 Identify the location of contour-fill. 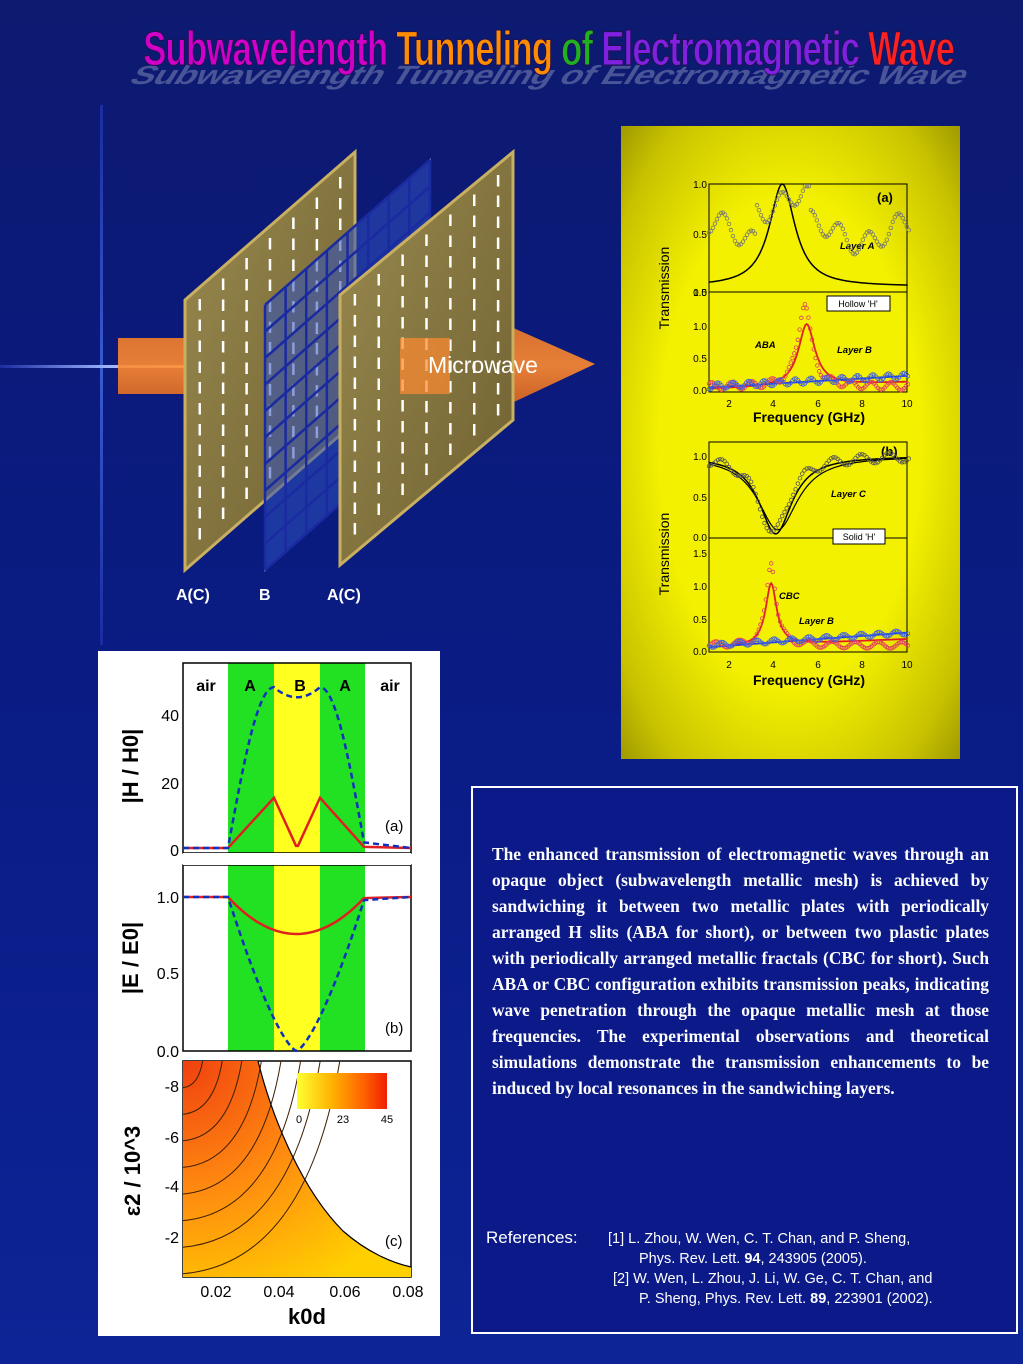
(297, 1169).